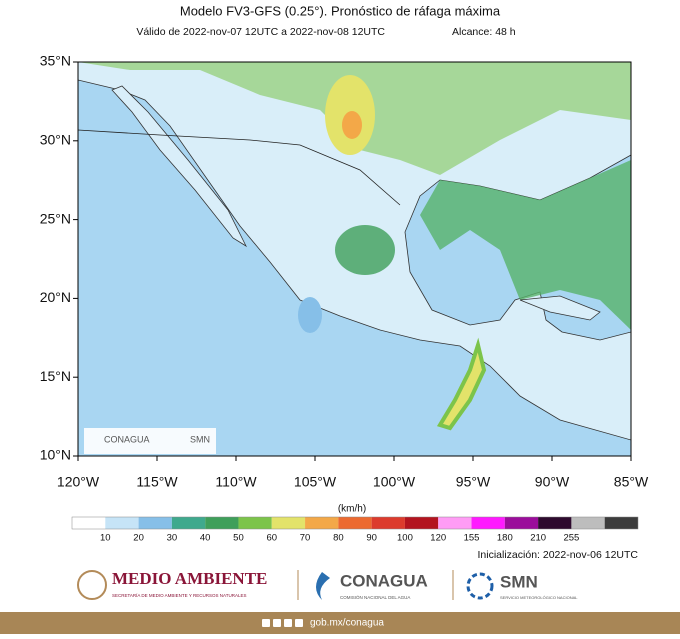 The height and width of the screenshot is (639, 680). What do you see at coordinates (127, 439) in the screenshot?
I see `logo-conagua: CONAGUA` at bounding box center [127, 439].